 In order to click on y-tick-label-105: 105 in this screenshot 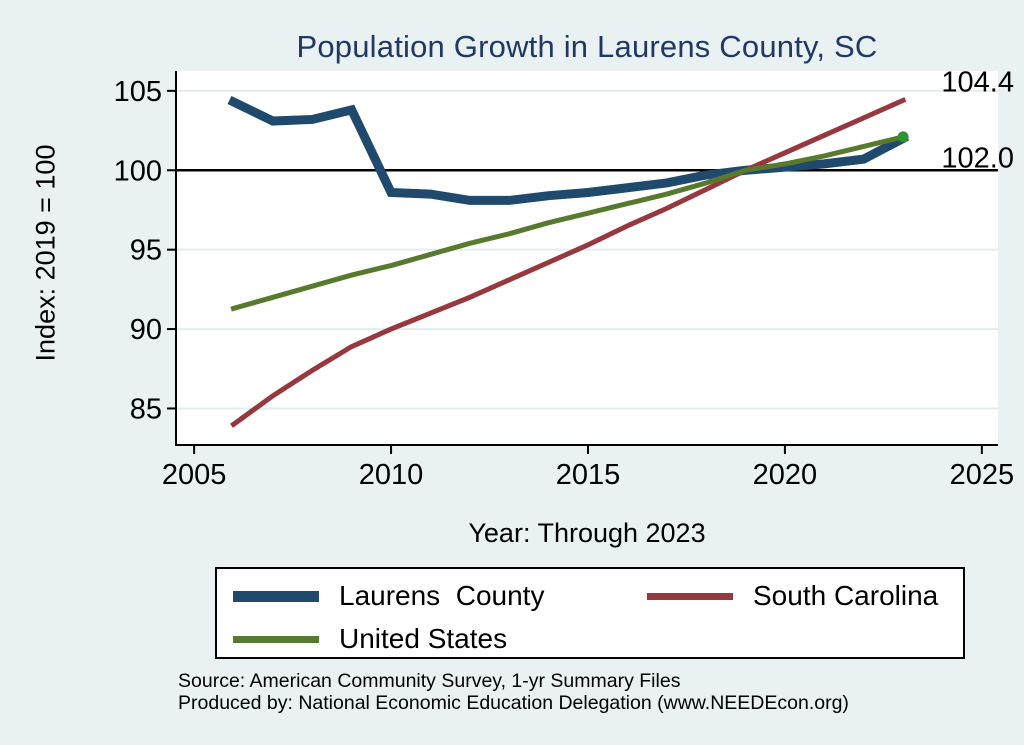, I will do `click(138, 92)`.